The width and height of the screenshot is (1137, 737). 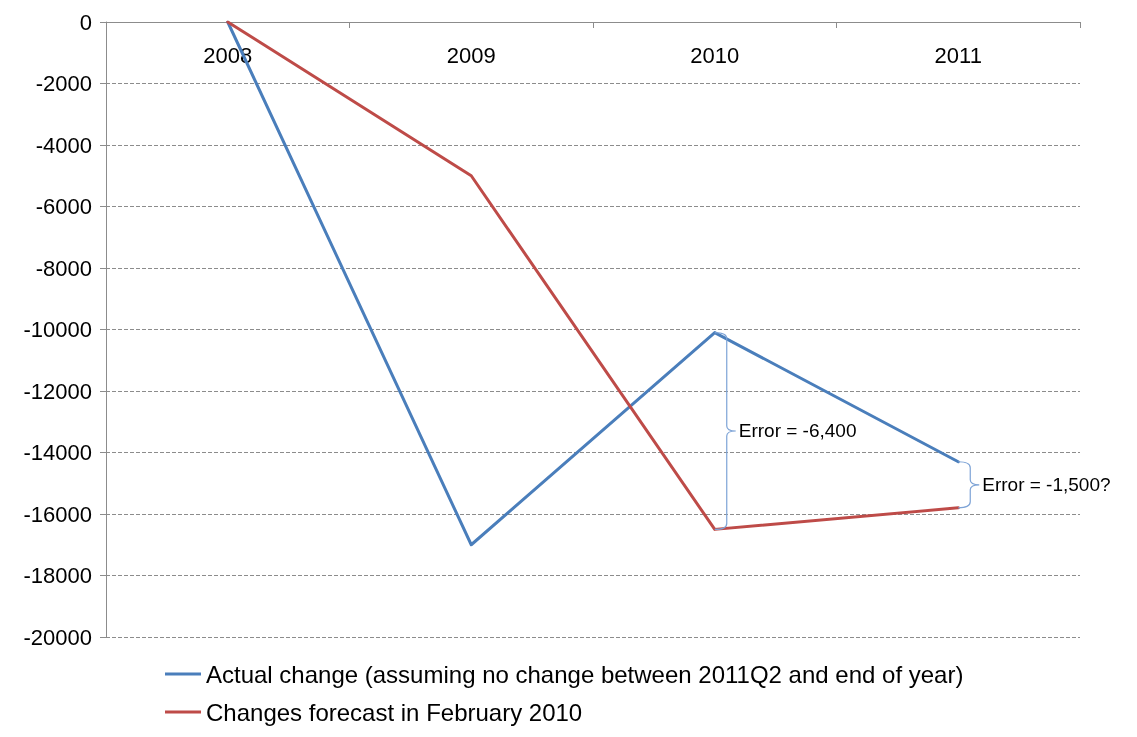 I want to click on annotation: Error = -6,400, so click(x=797, y=431).